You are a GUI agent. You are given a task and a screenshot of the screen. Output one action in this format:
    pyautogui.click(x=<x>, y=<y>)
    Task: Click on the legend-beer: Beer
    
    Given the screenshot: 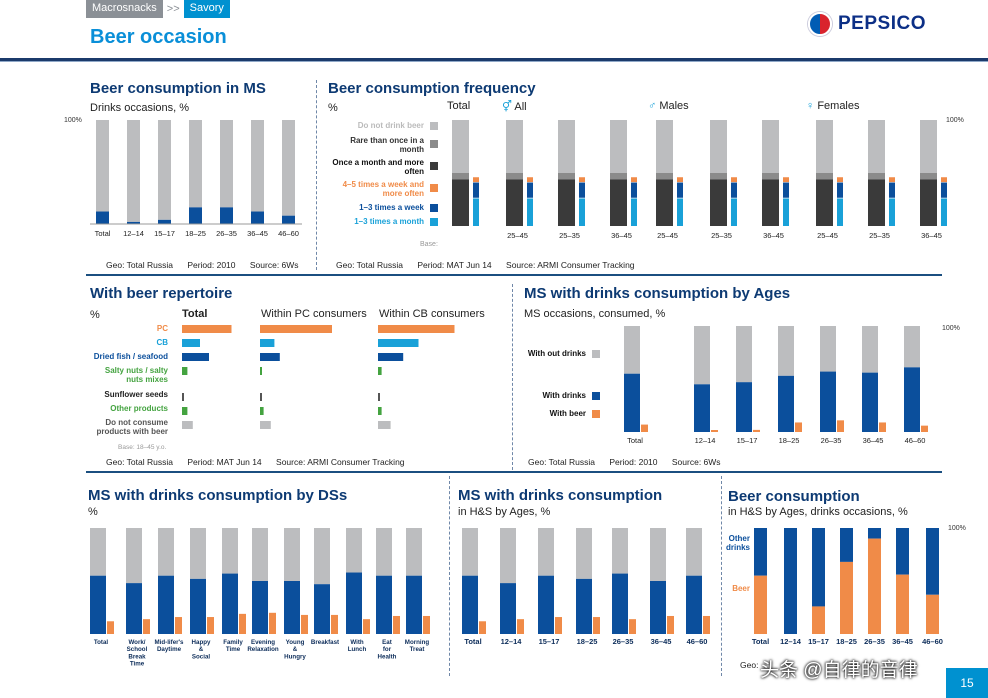 What is the action you would take?
    pyautogui.click(x=741, y=588)
    